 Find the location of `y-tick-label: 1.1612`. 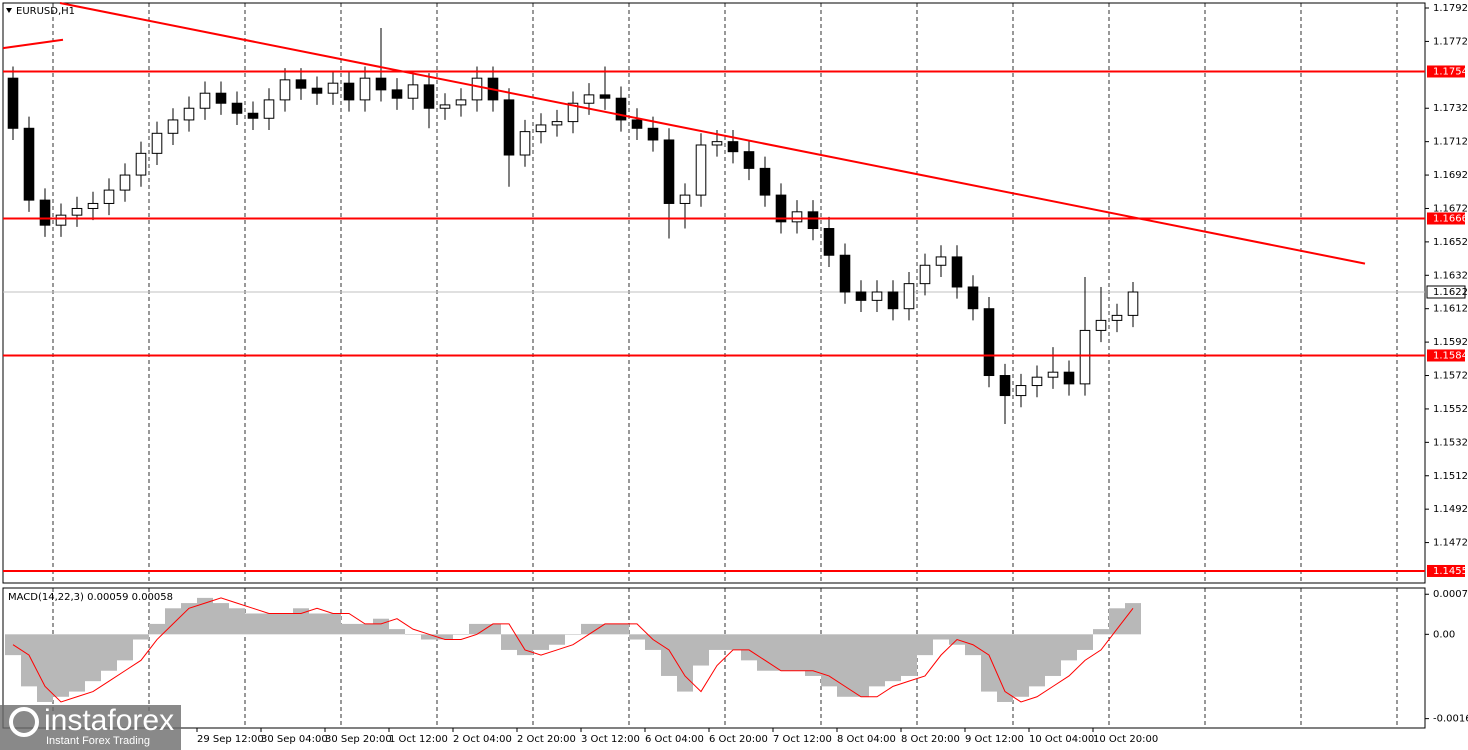

y-tick-label: 1.1612 is located at coordinates (1450, 309).